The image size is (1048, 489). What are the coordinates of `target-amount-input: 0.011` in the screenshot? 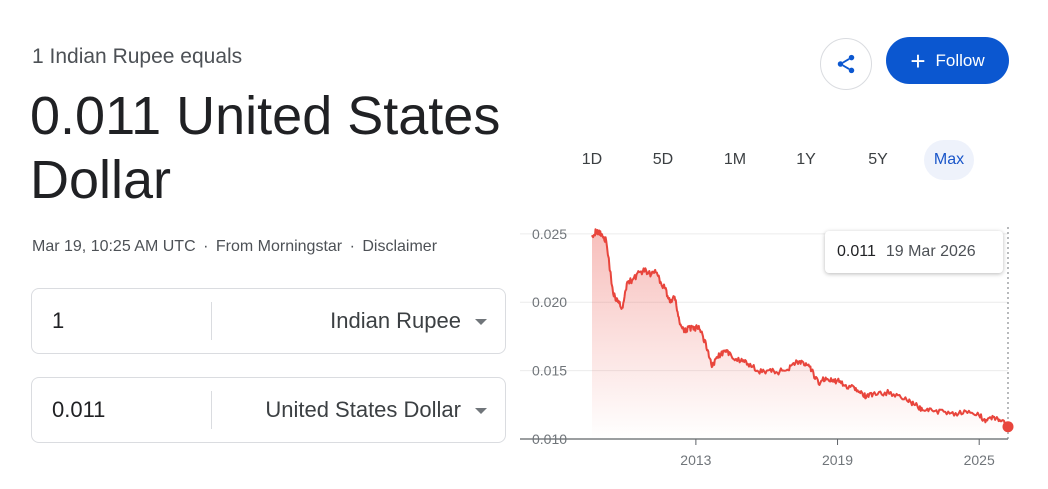 It's located at (79, 409).